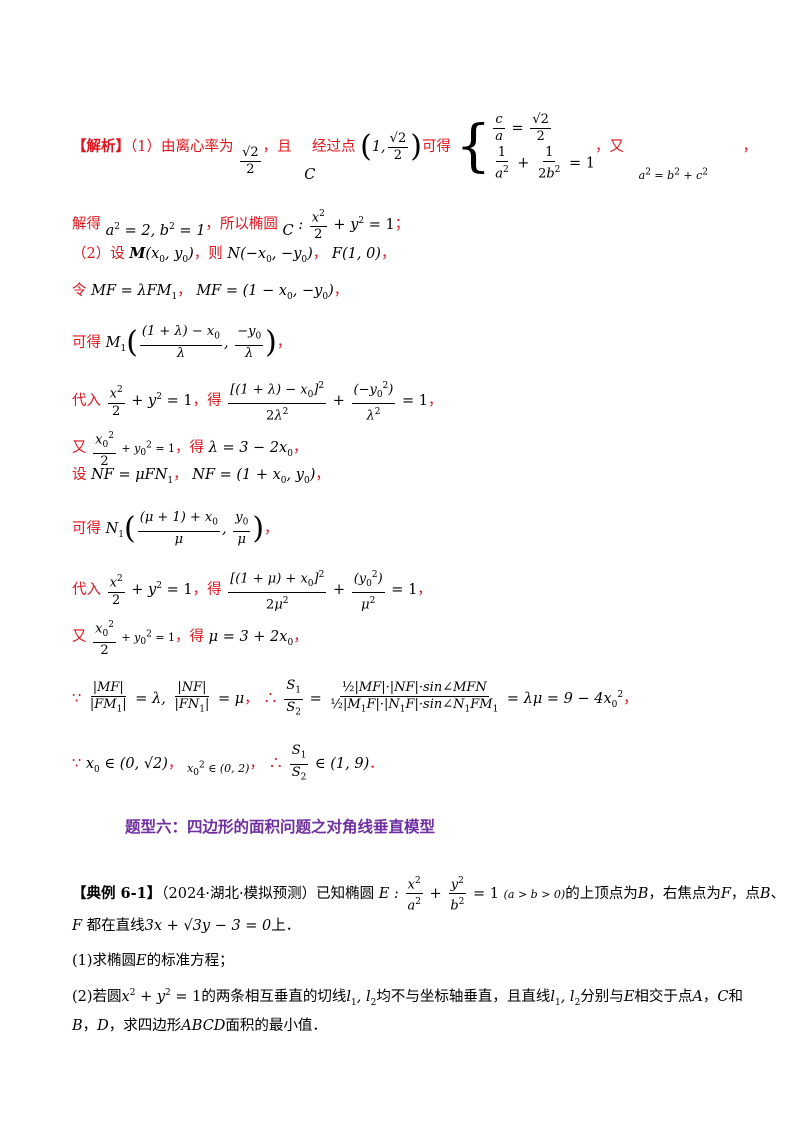  Describe the element at coordinates (234, 255) in the screenshot. I see `solution-line-3: （2）设 M(x0, y0)，则 N(−x0, −y0)， F(1, 0)，` at that location.